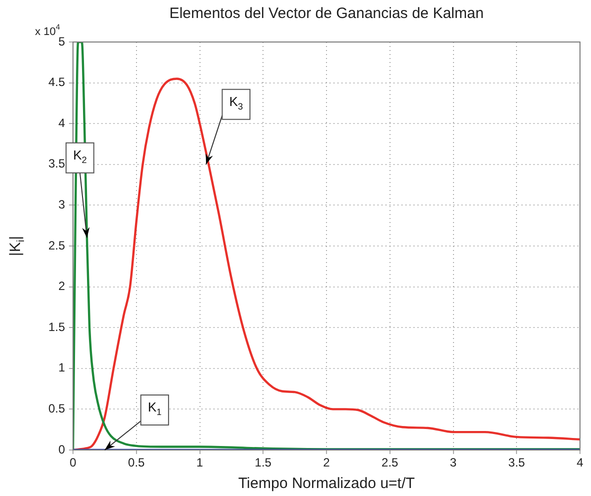 The width and height of the screenshot is (591, 496). What do you see at coordinates (57, 82) in the screenshot?
I see `y-tick-label: 4.5` at bounding box center [57, 82].